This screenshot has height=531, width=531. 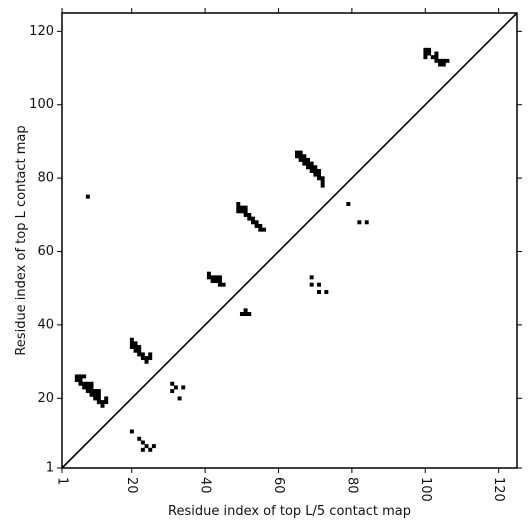 I want to click on x-tick-label: 120, so click(x=498, y=489).